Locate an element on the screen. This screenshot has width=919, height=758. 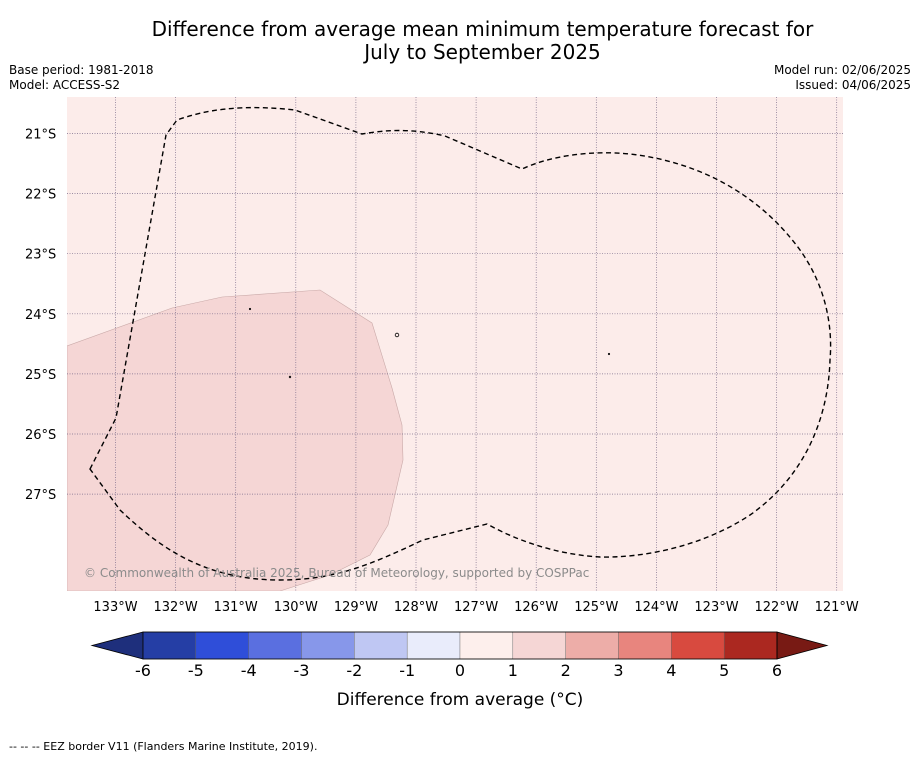
lon-tick-label: 127°W is located at coordinates (476, 607).